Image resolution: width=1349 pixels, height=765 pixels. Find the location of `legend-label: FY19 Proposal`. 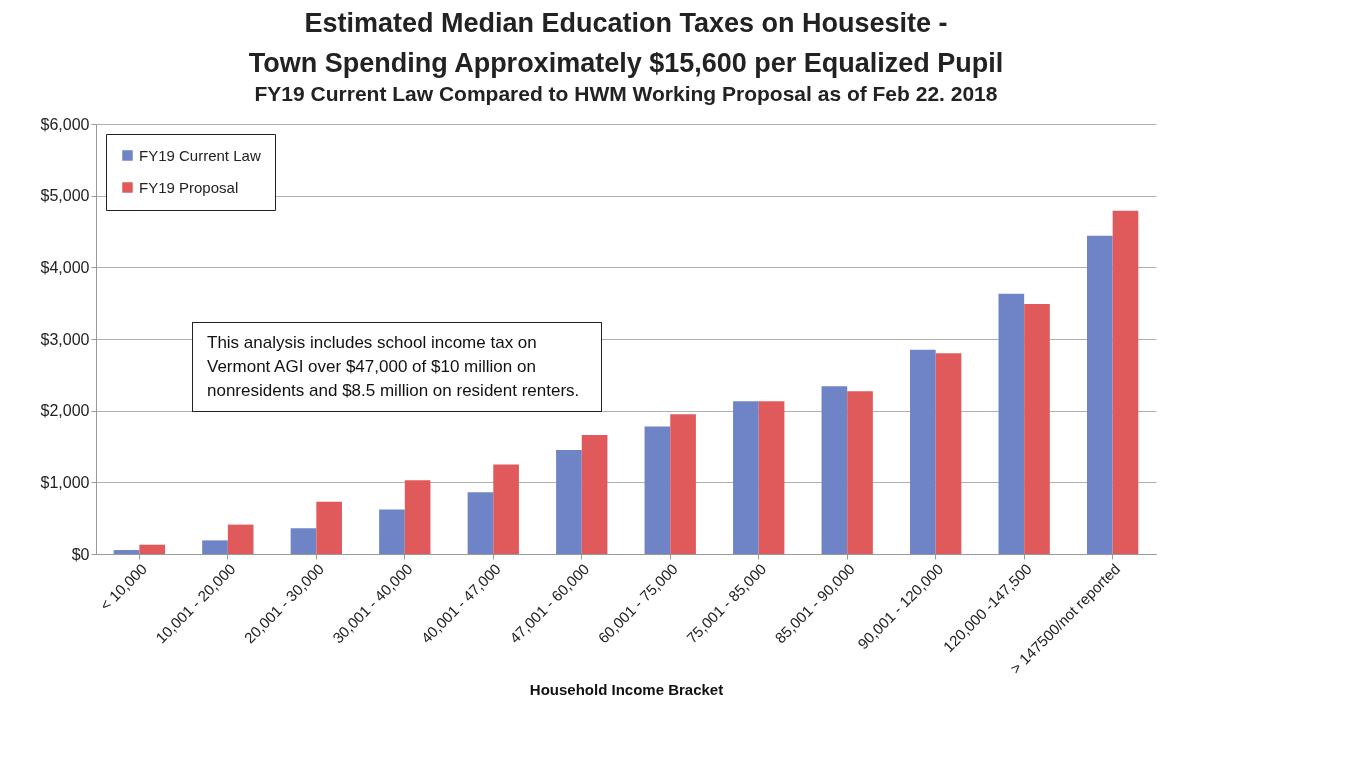

legend-label: FY19 Proposal is located at coordinates (189, 187).